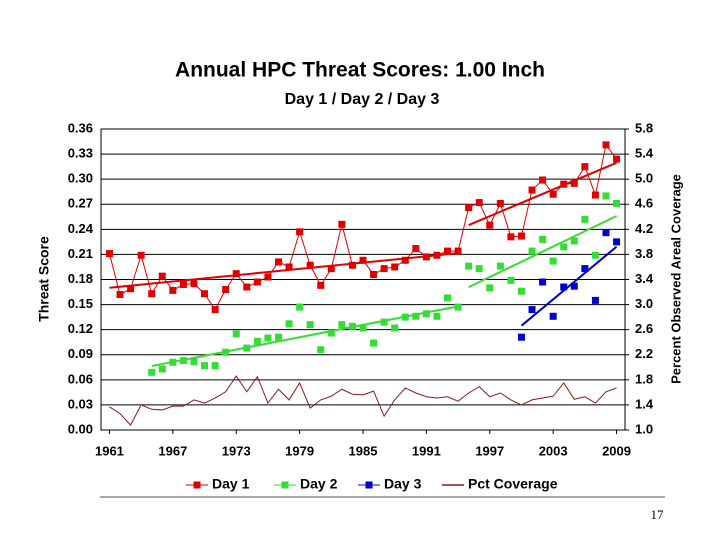  I want to click on x-tick-label: 1997, so click(489, 450).